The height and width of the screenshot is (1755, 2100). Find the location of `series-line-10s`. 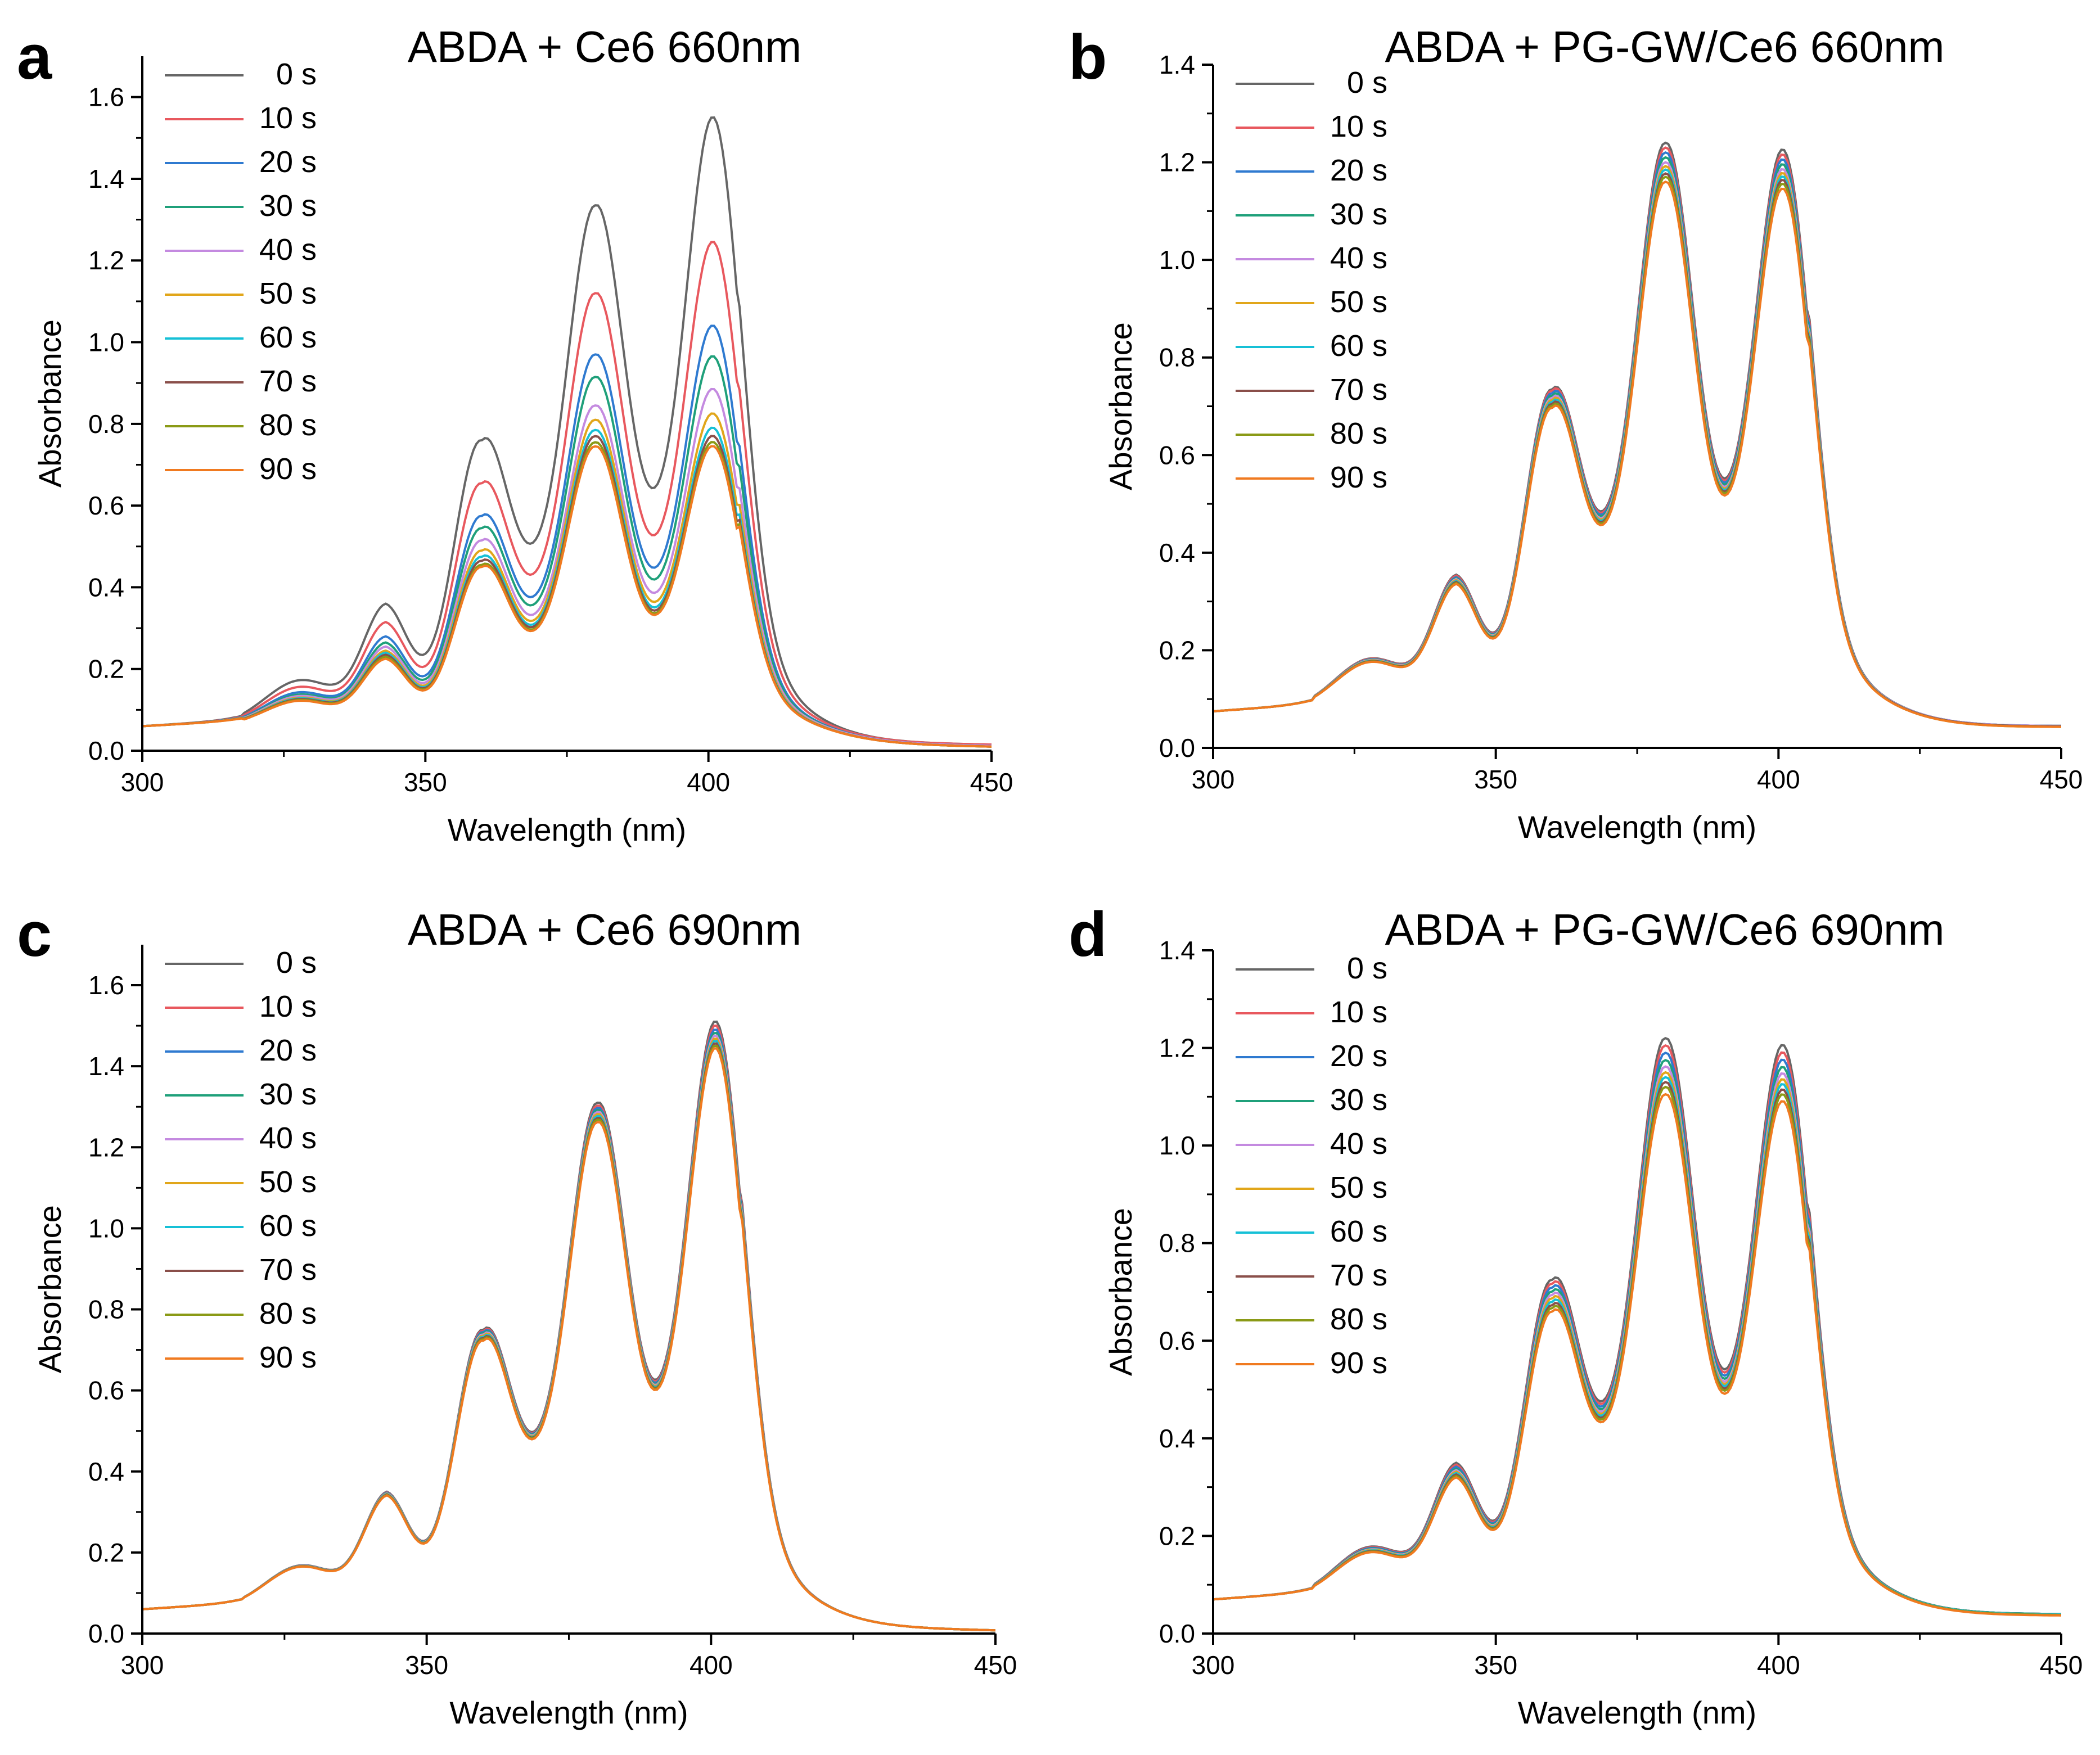

series-line-10s is located at coordinates (567, 494).